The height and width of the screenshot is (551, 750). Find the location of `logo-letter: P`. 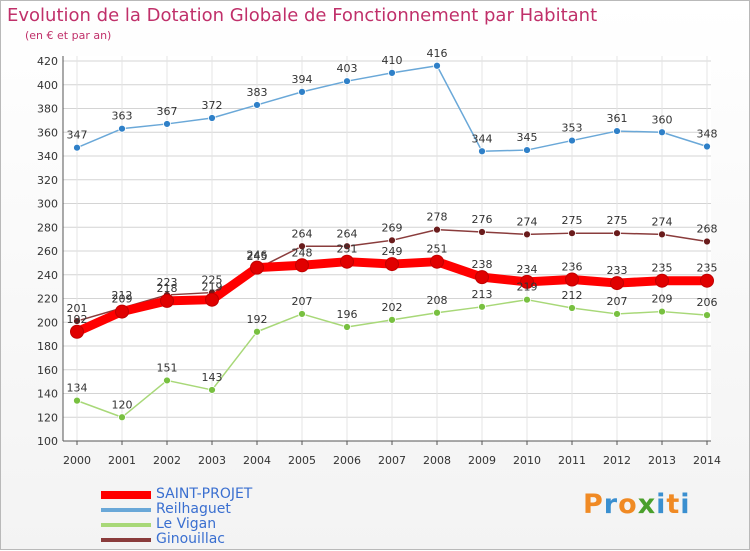

logo-letter: P is located at coordinates (593, 504).